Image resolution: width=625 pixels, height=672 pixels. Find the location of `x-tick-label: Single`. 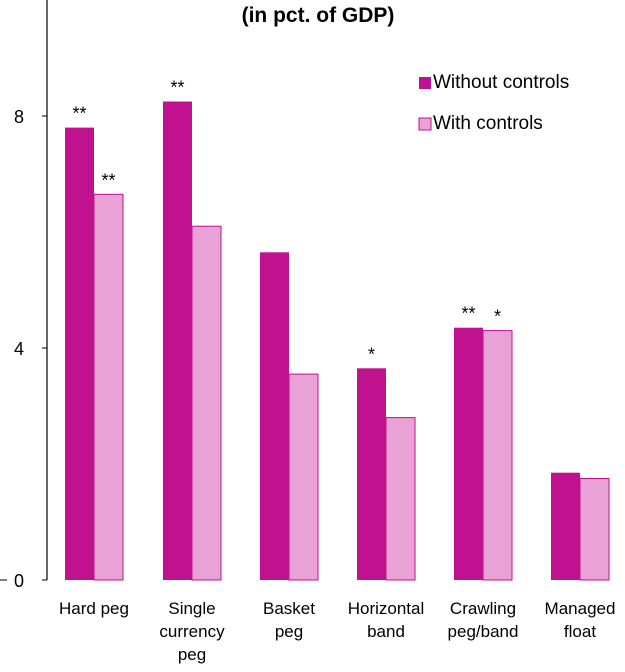

x-tick-label: Single is located at coordinates (191, 608).